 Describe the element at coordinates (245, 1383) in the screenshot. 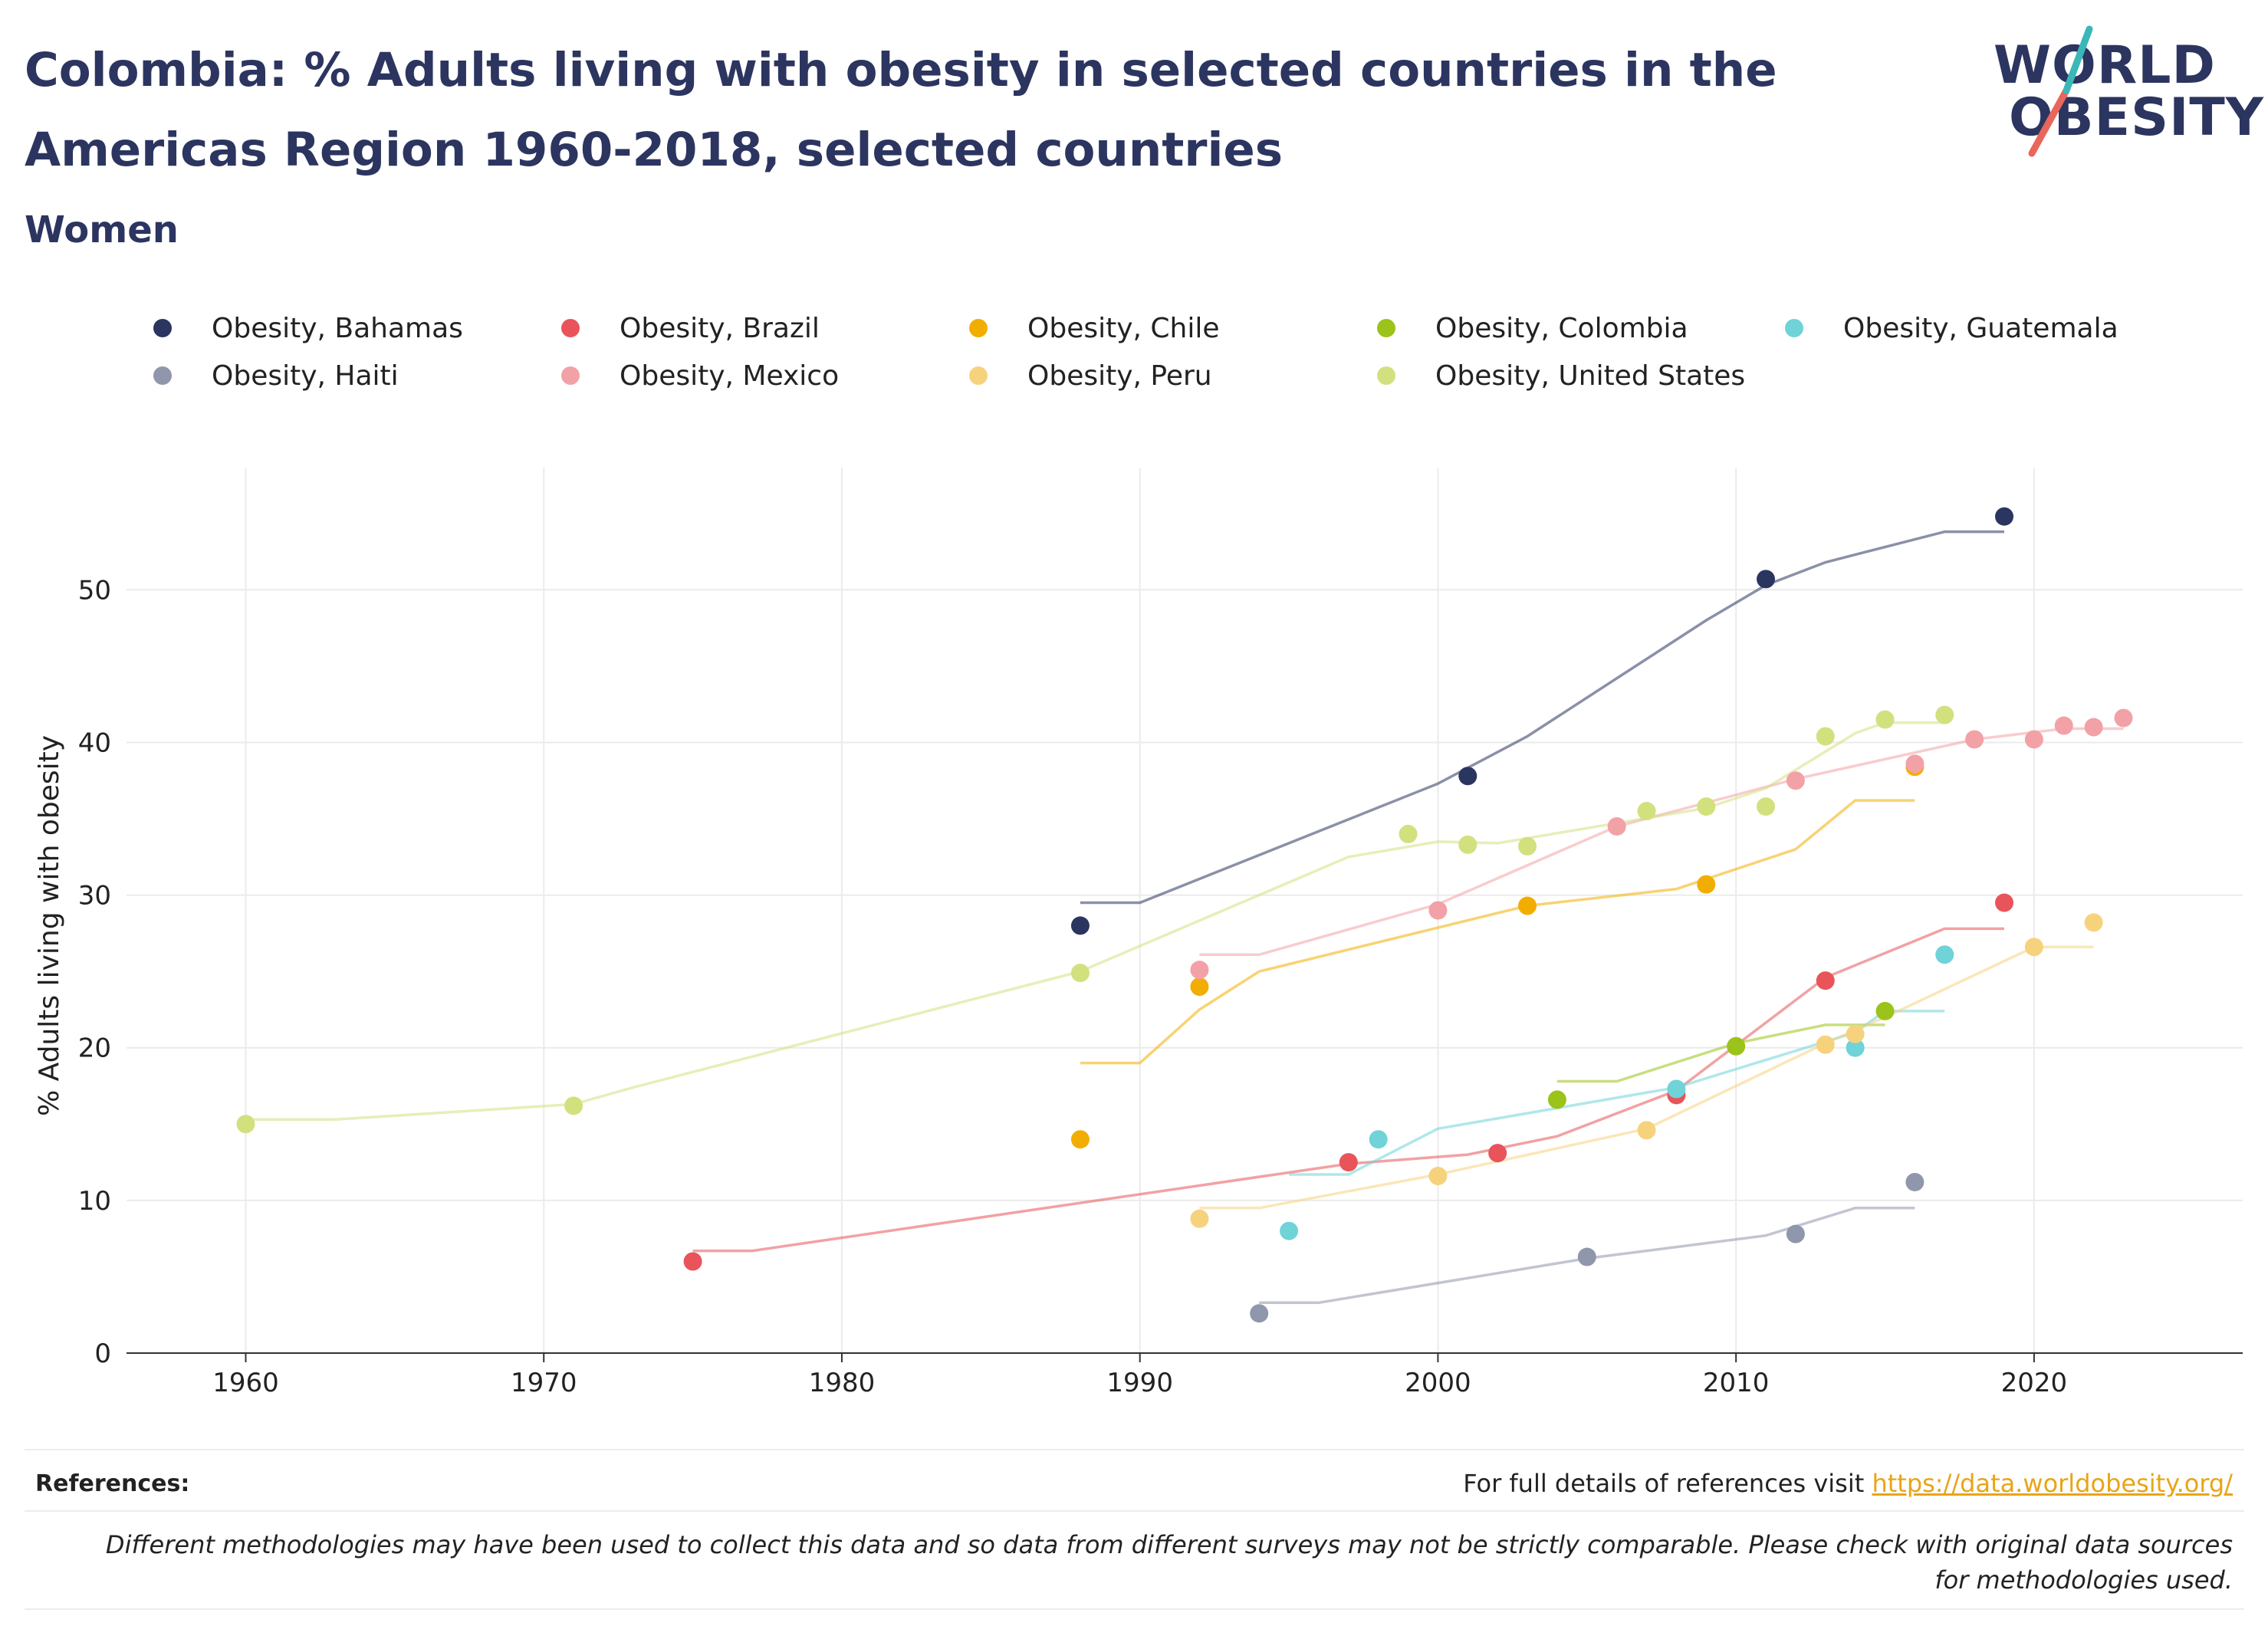

I see `x-tick-label: 1960` at that location.